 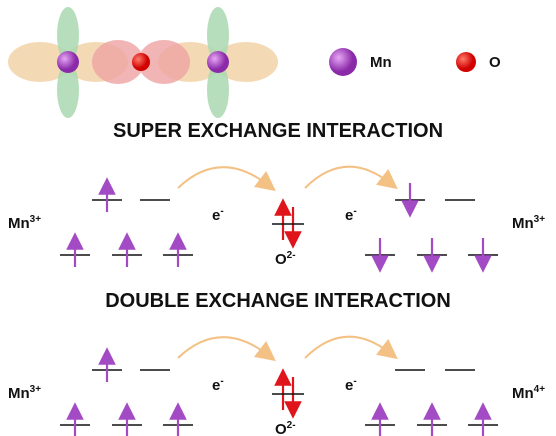 I want to click on legend-o-swatch, so click(x=466, y=62).